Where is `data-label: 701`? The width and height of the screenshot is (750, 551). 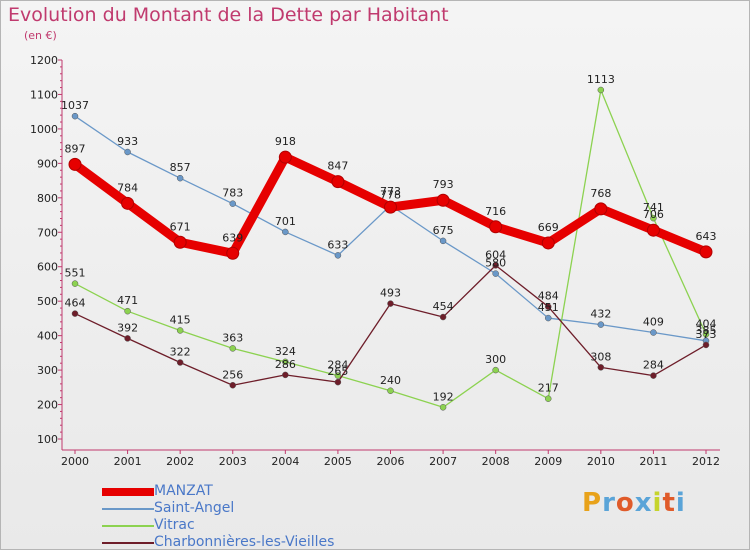
data-label: 701 is located at coordinates (285, 221).